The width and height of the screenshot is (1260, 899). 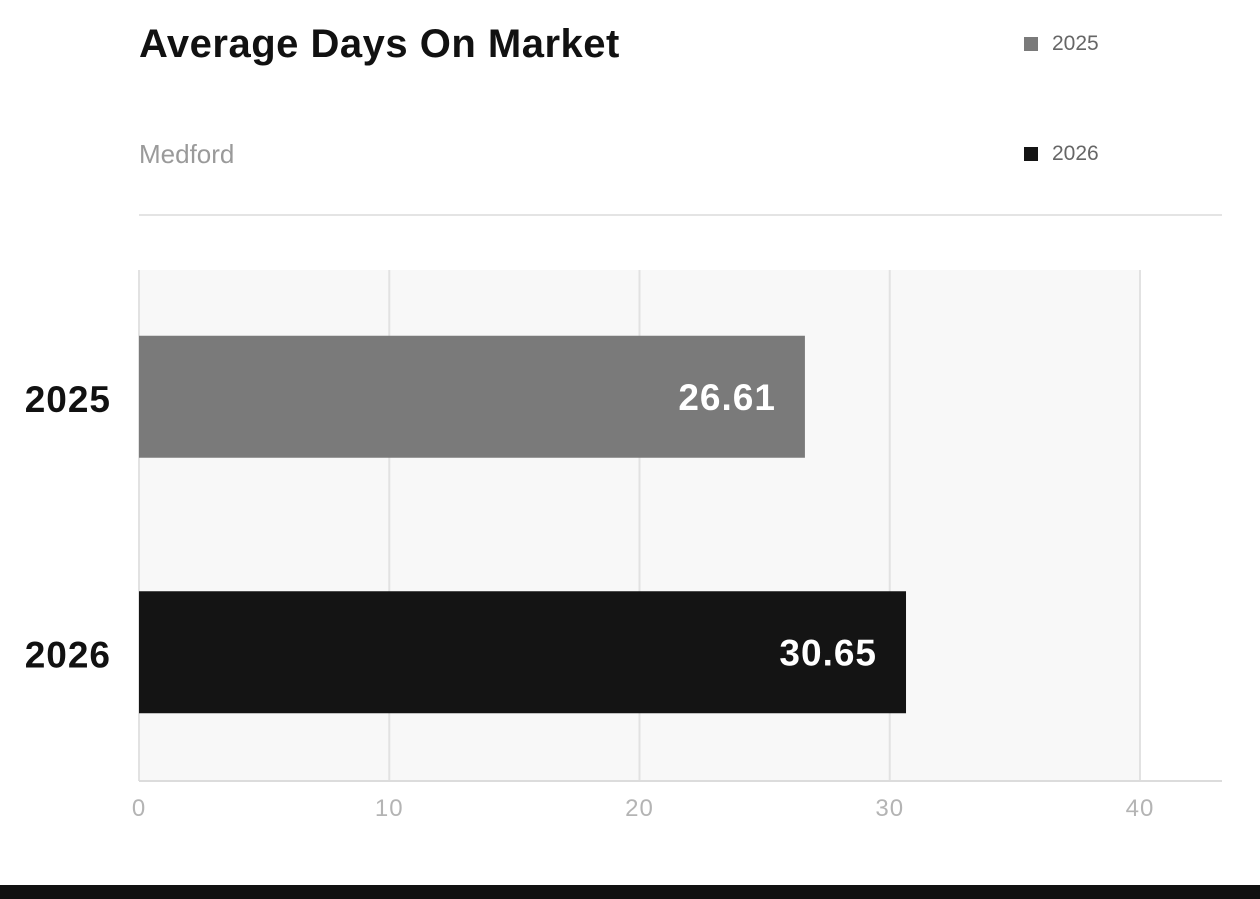 I want to click on legend-label-2026: 2026, so click(x=1075, y=153).